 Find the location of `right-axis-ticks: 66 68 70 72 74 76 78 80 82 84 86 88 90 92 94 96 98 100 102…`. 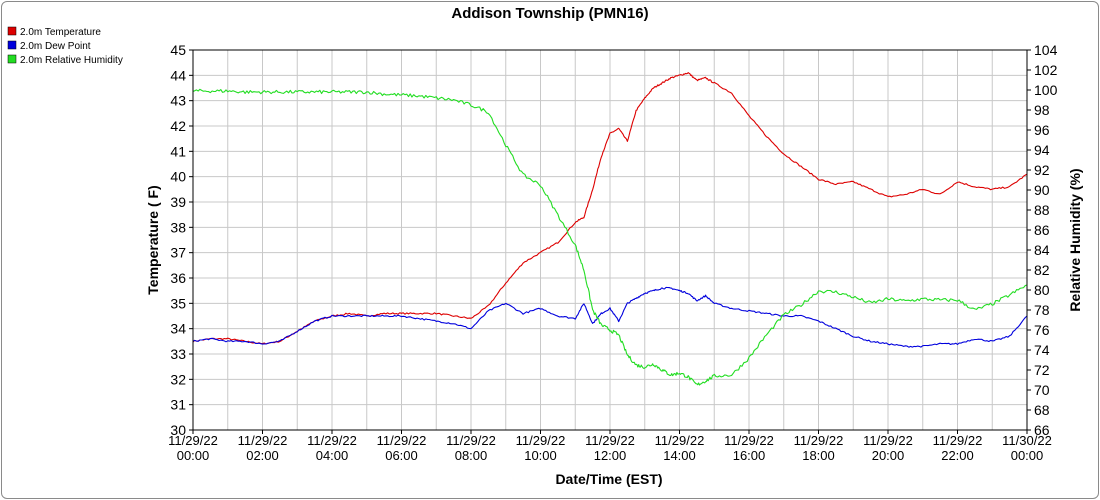

right-axis-ticks: 66 68 70 72 74 76 78 80 82 84 86 88 90 92 94 96 98 100 102… is located at coordinates (1042, 240).